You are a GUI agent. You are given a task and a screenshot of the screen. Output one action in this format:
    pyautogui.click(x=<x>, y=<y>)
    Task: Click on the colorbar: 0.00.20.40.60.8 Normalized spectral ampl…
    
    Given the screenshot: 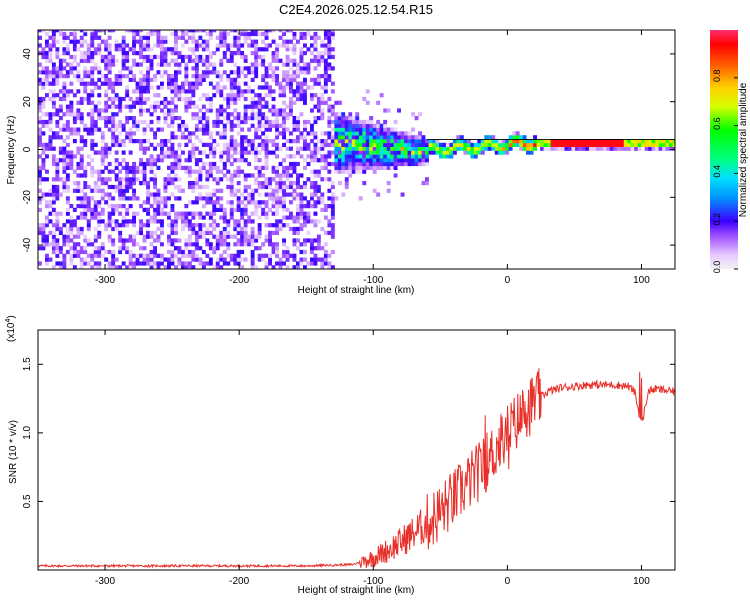 What is the action you would take?
    pyautogui.click(x=729, y=151)
    